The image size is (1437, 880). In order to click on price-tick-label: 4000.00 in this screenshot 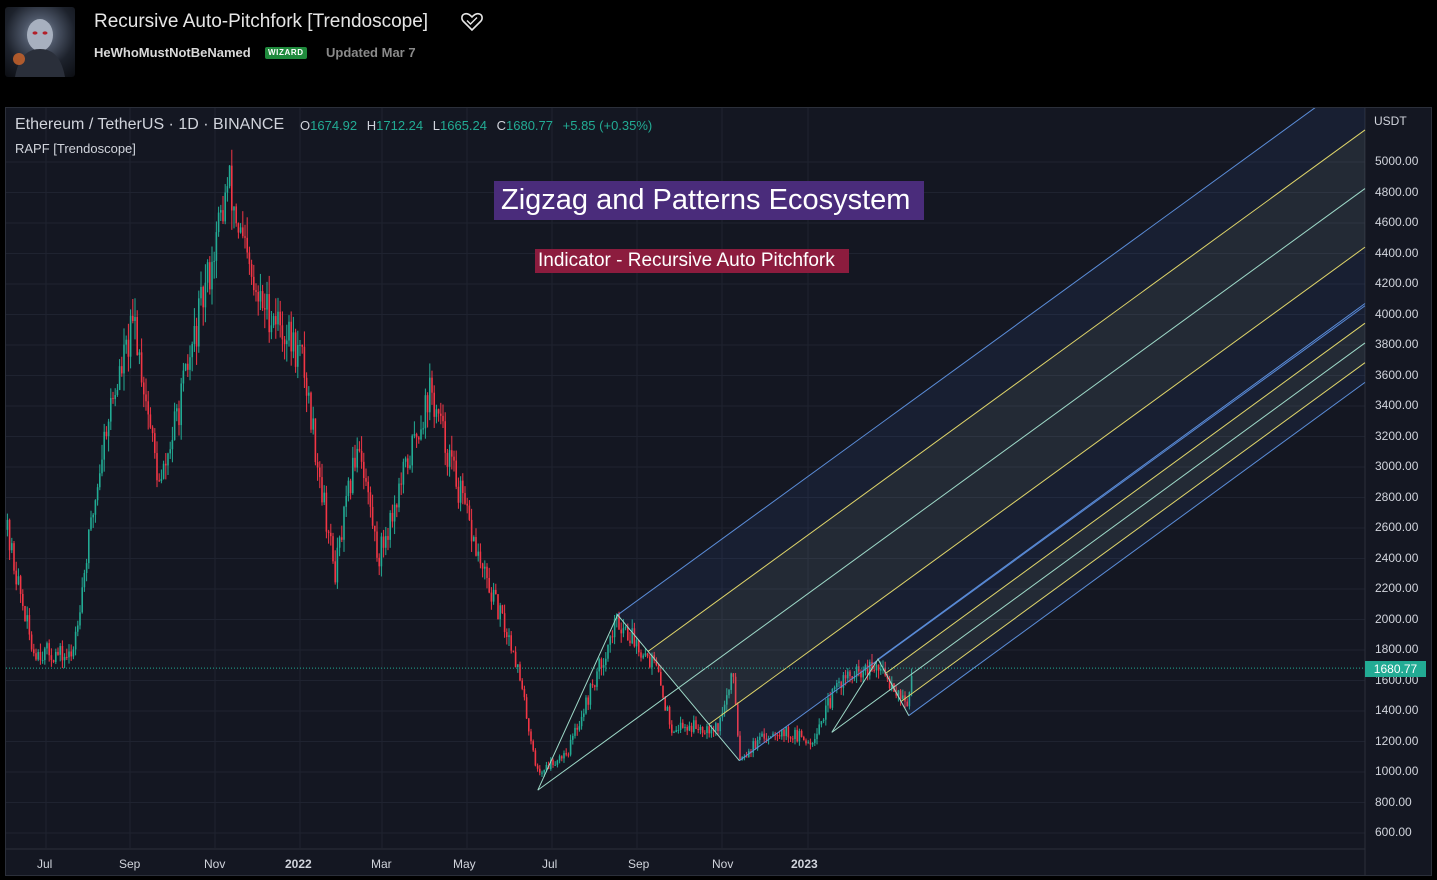, I will do `click(1397, 313)`.